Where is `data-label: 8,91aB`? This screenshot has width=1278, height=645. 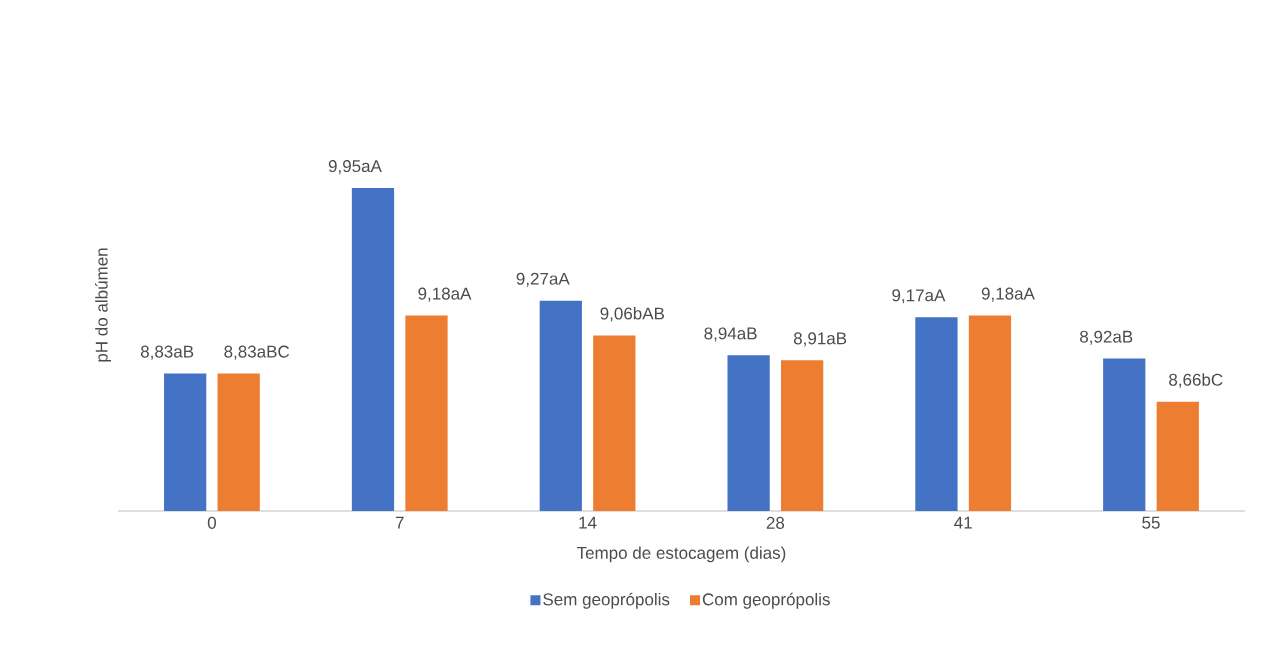 data-label: 8,91aB is located at coordinates (820, 339).